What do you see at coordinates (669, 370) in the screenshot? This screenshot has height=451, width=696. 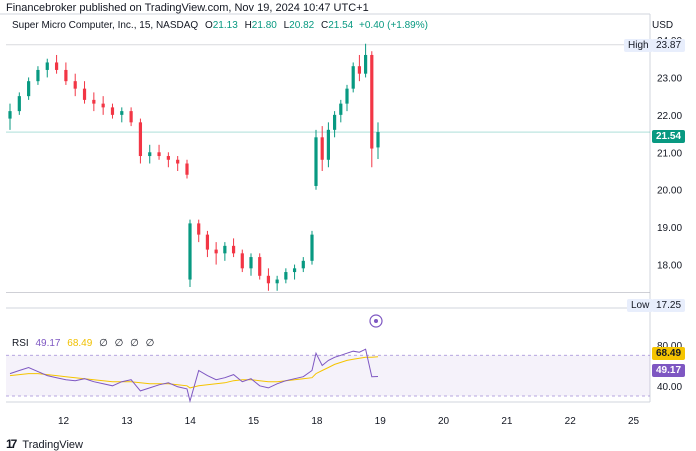 I see `rsi-value-tag: 49.17` at bounding box center [669, 370].